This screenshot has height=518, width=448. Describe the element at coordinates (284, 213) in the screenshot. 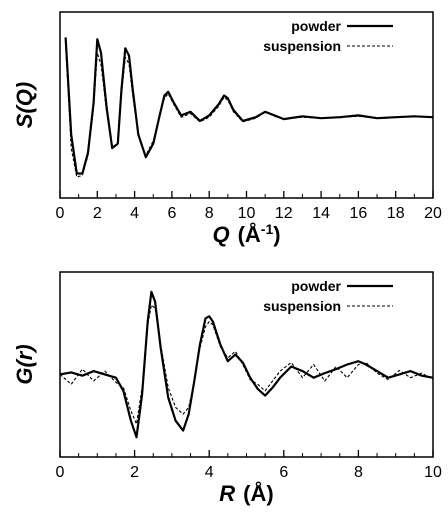

I see `x-tick-label: 12` at that location.